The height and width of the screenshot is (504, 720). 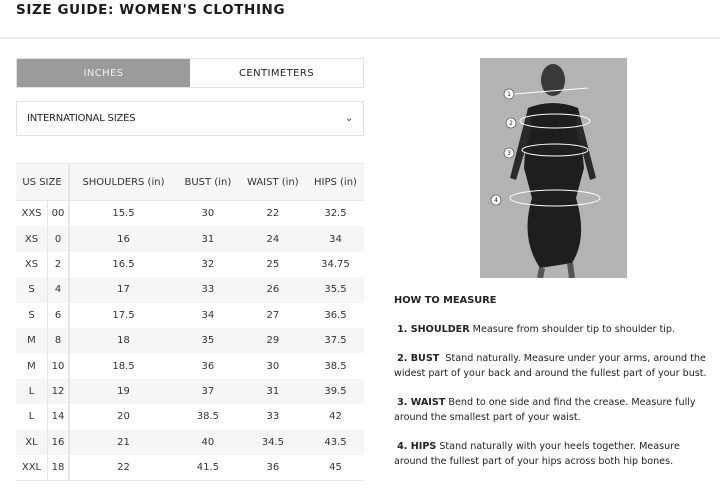 What do you see at coordinates (272, 391) in the screenshot?
I see `waist-value: 31` at bounding box center [272, 391].